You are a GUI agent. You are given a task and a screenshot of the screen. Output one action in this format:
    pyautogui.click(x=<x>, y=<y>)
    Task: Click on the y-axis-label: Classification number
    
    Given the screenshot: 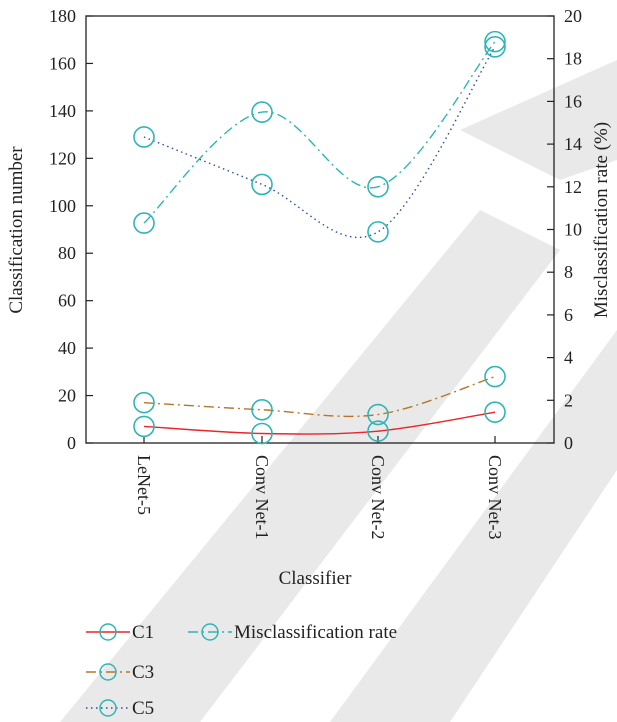 What is the action you would take?
    pyautogui.click(x=16, y=230)
    